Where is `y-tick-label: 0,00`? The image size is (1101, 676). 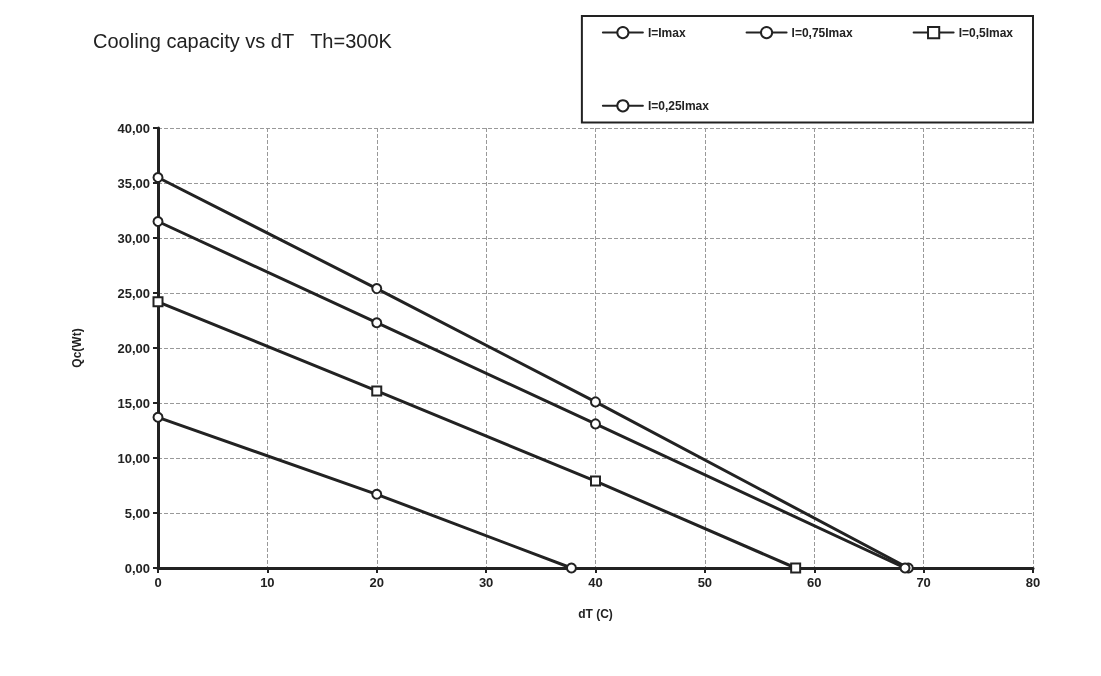
y-tick-label: 0,00 is located at coordinates (137, 568).